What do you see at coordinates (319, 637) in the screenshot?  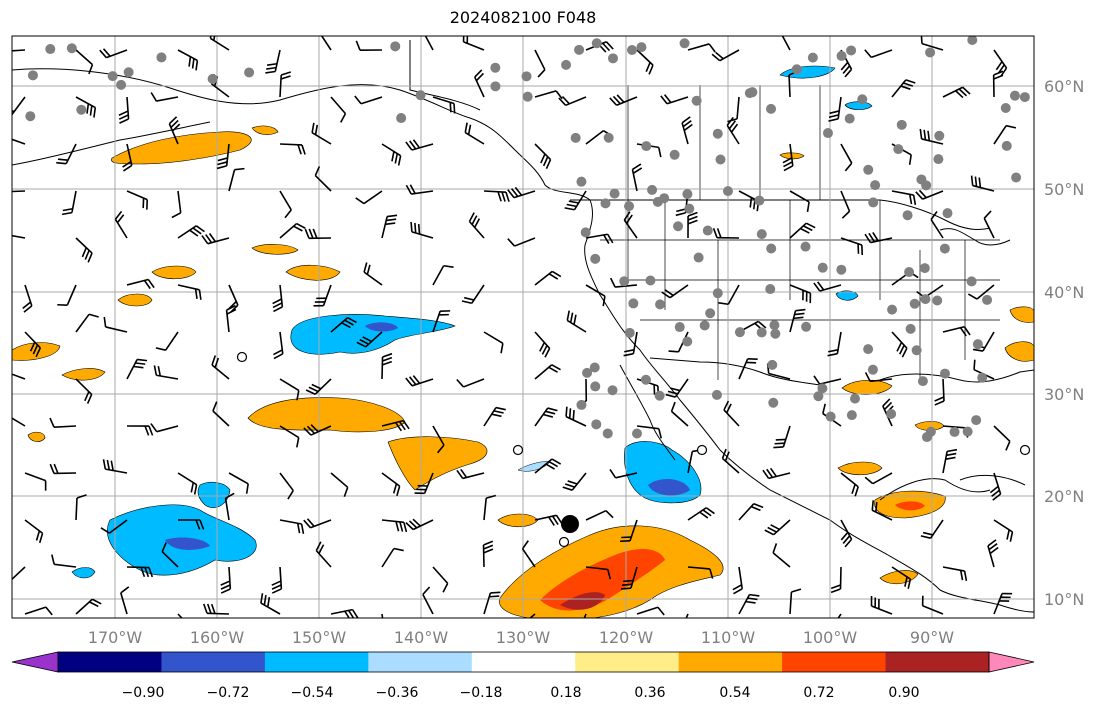 I see `lon-label: 150°W` at bounding box center [319, 637].